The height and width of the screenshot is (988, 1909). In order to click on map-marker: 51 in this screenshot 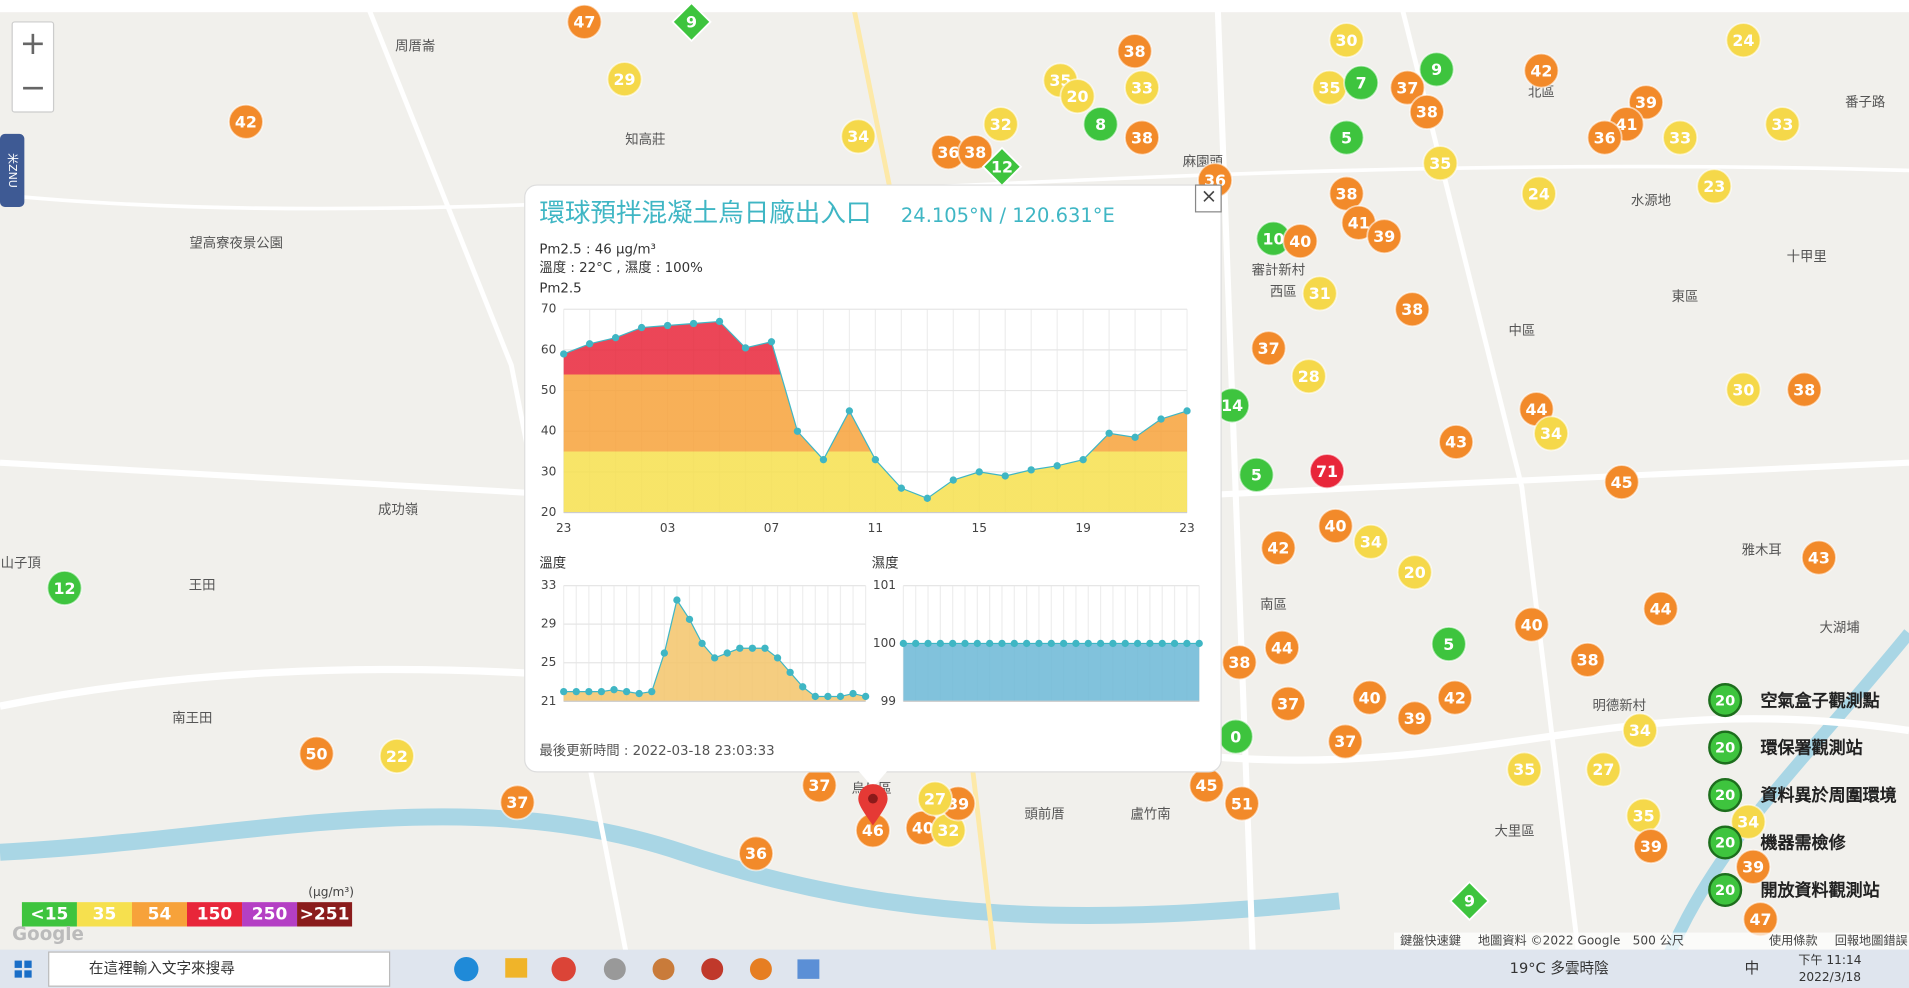, I will do `click(1241, 803)`.